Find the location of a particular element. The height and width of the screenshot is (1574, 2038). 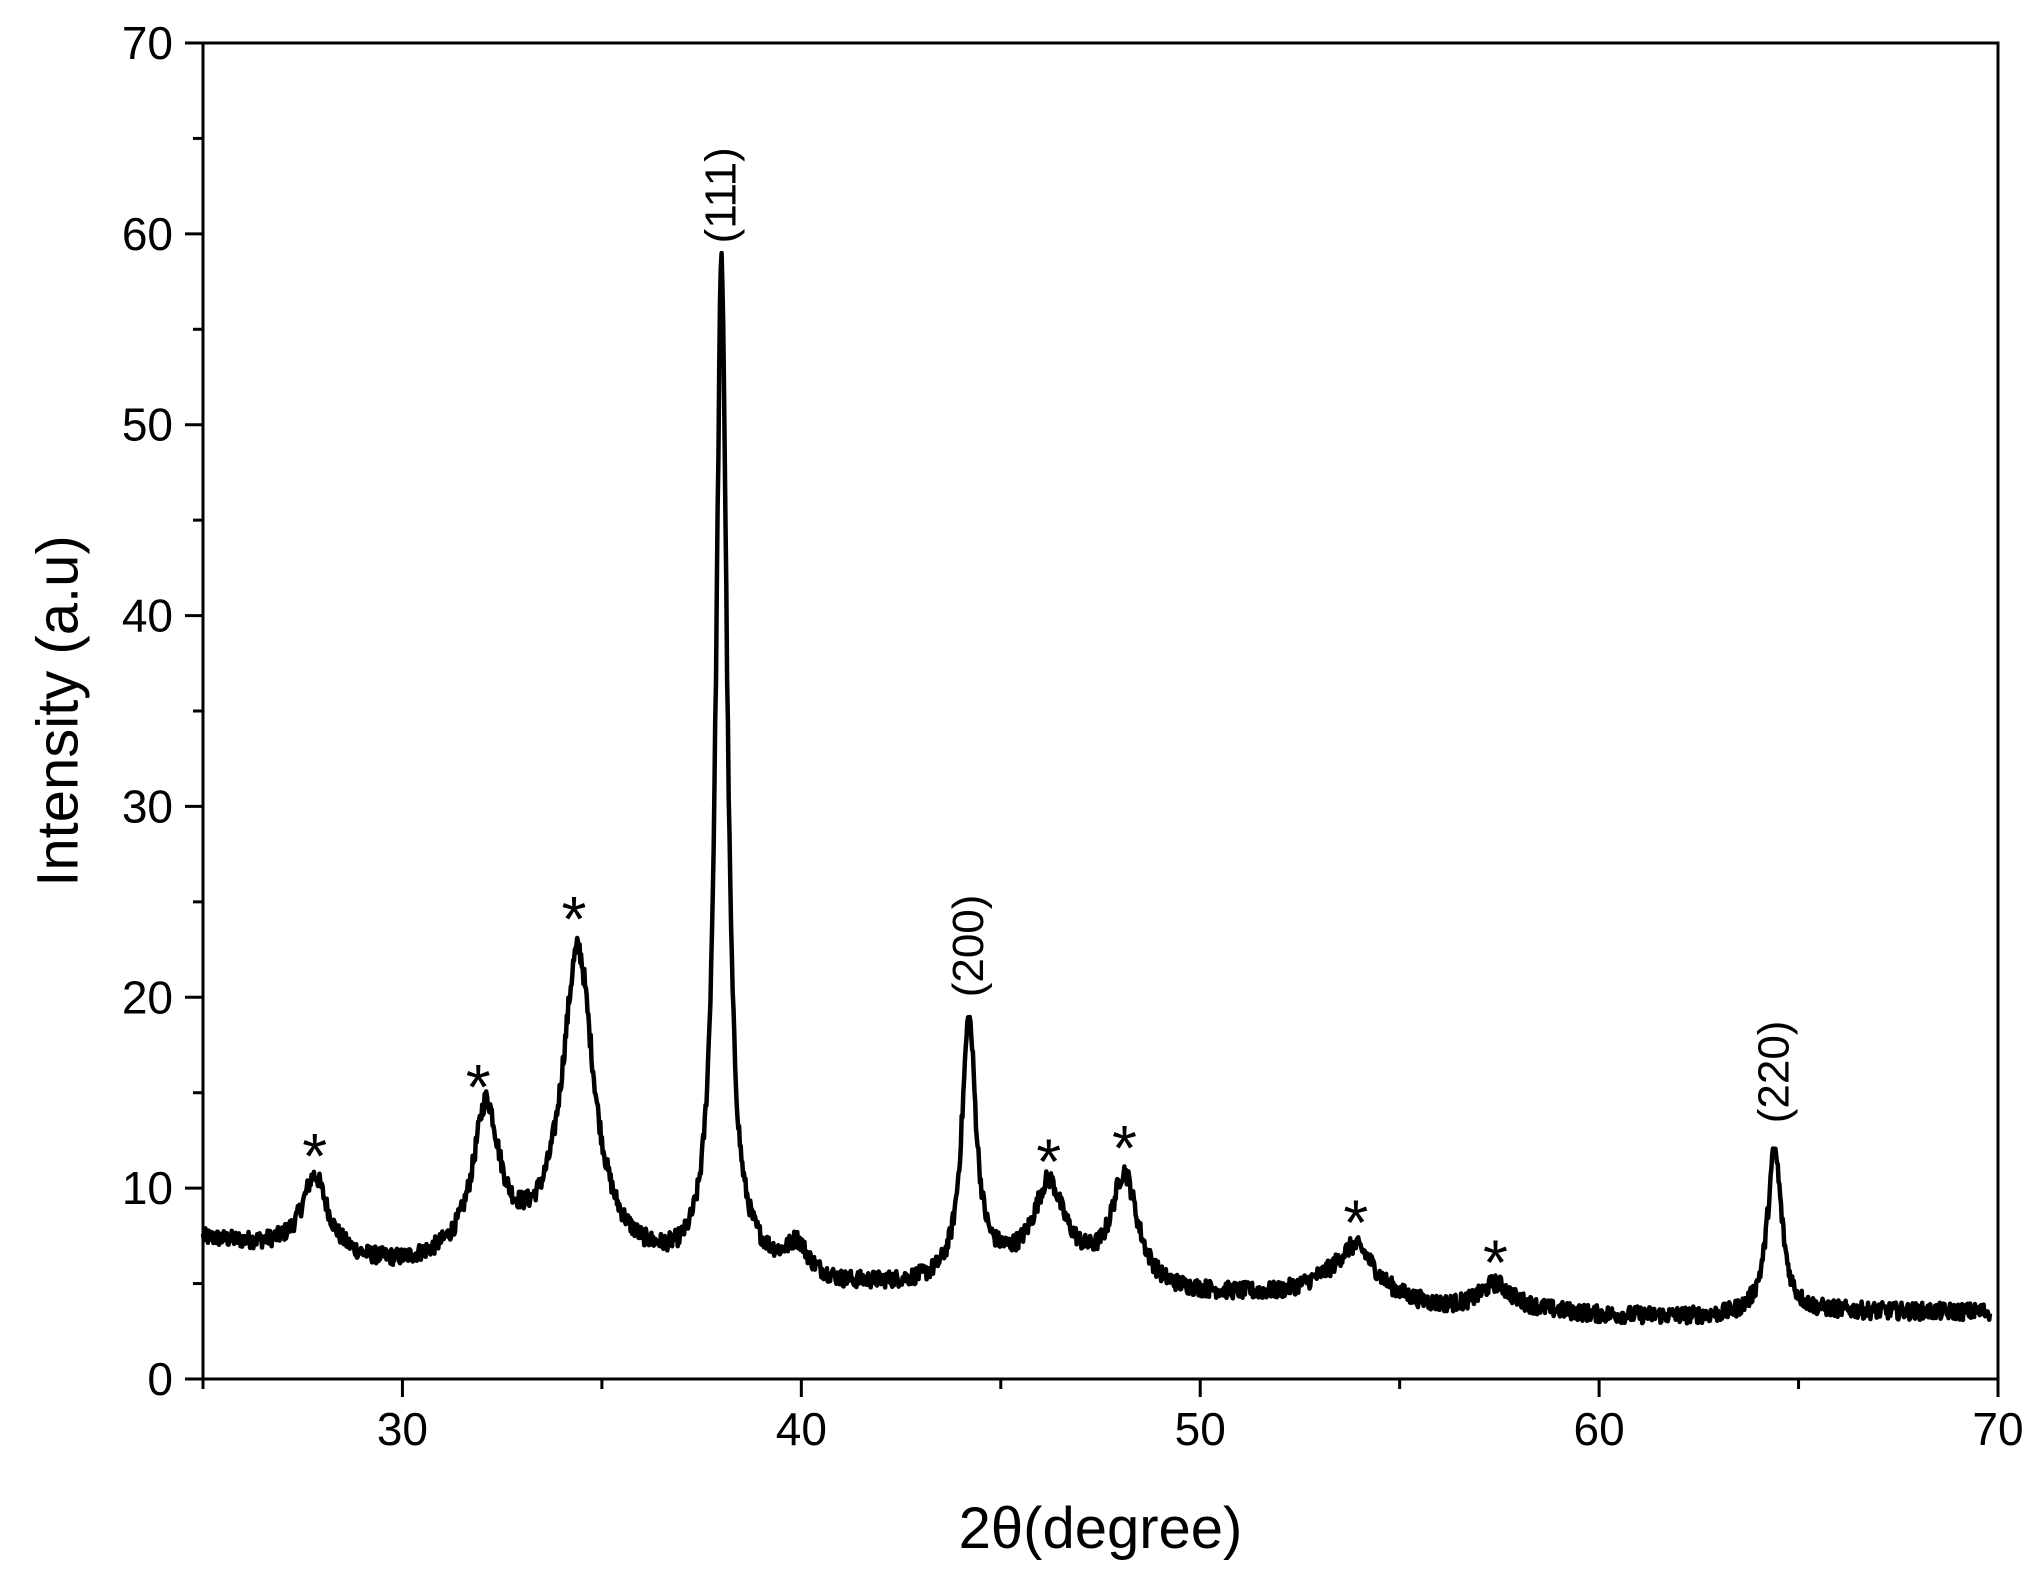

y-tick-label: 20 is located at coordinates (147, 997).